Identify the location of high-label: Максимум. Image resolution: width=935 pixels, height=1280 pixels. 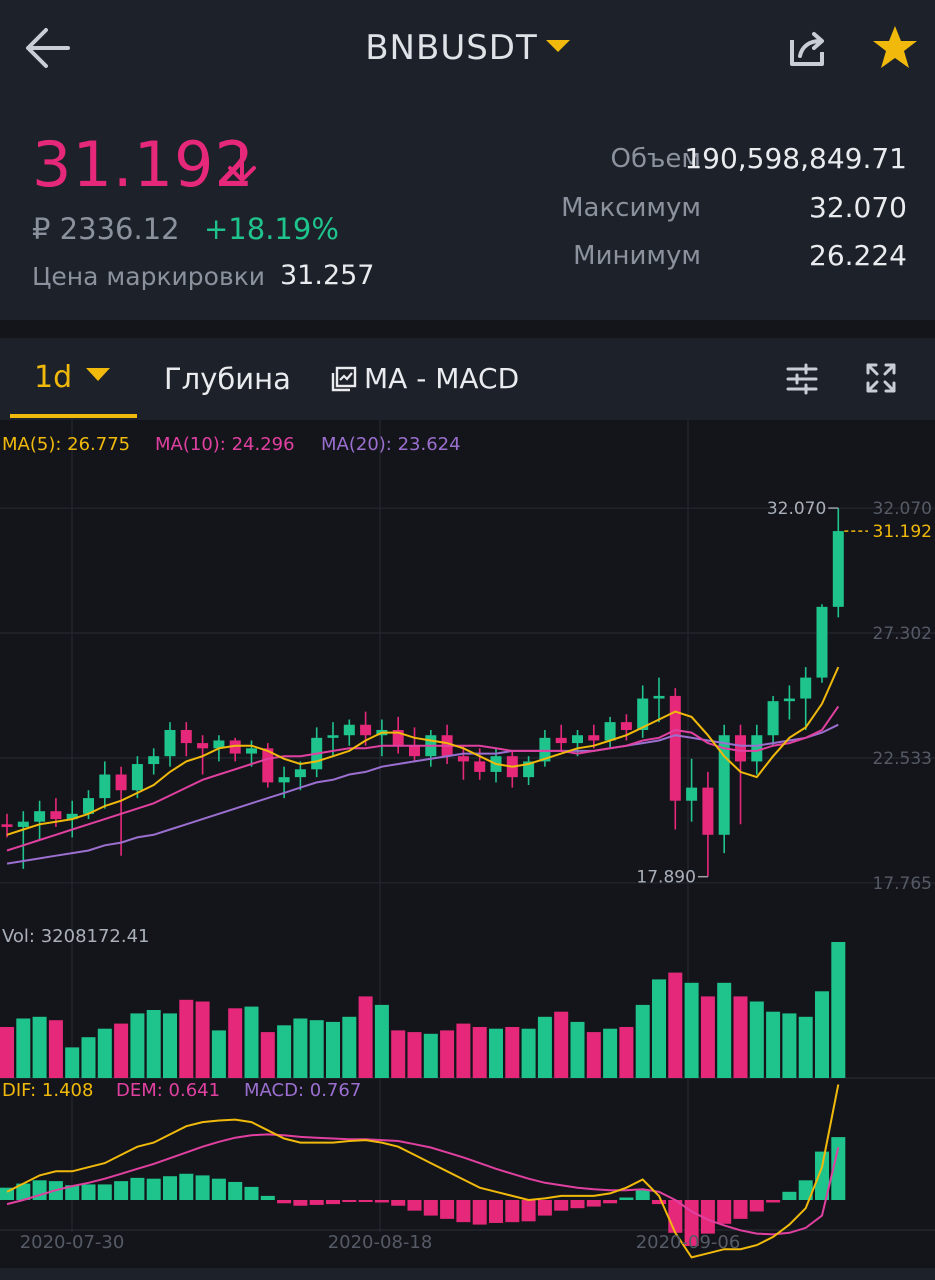
(631, 208).